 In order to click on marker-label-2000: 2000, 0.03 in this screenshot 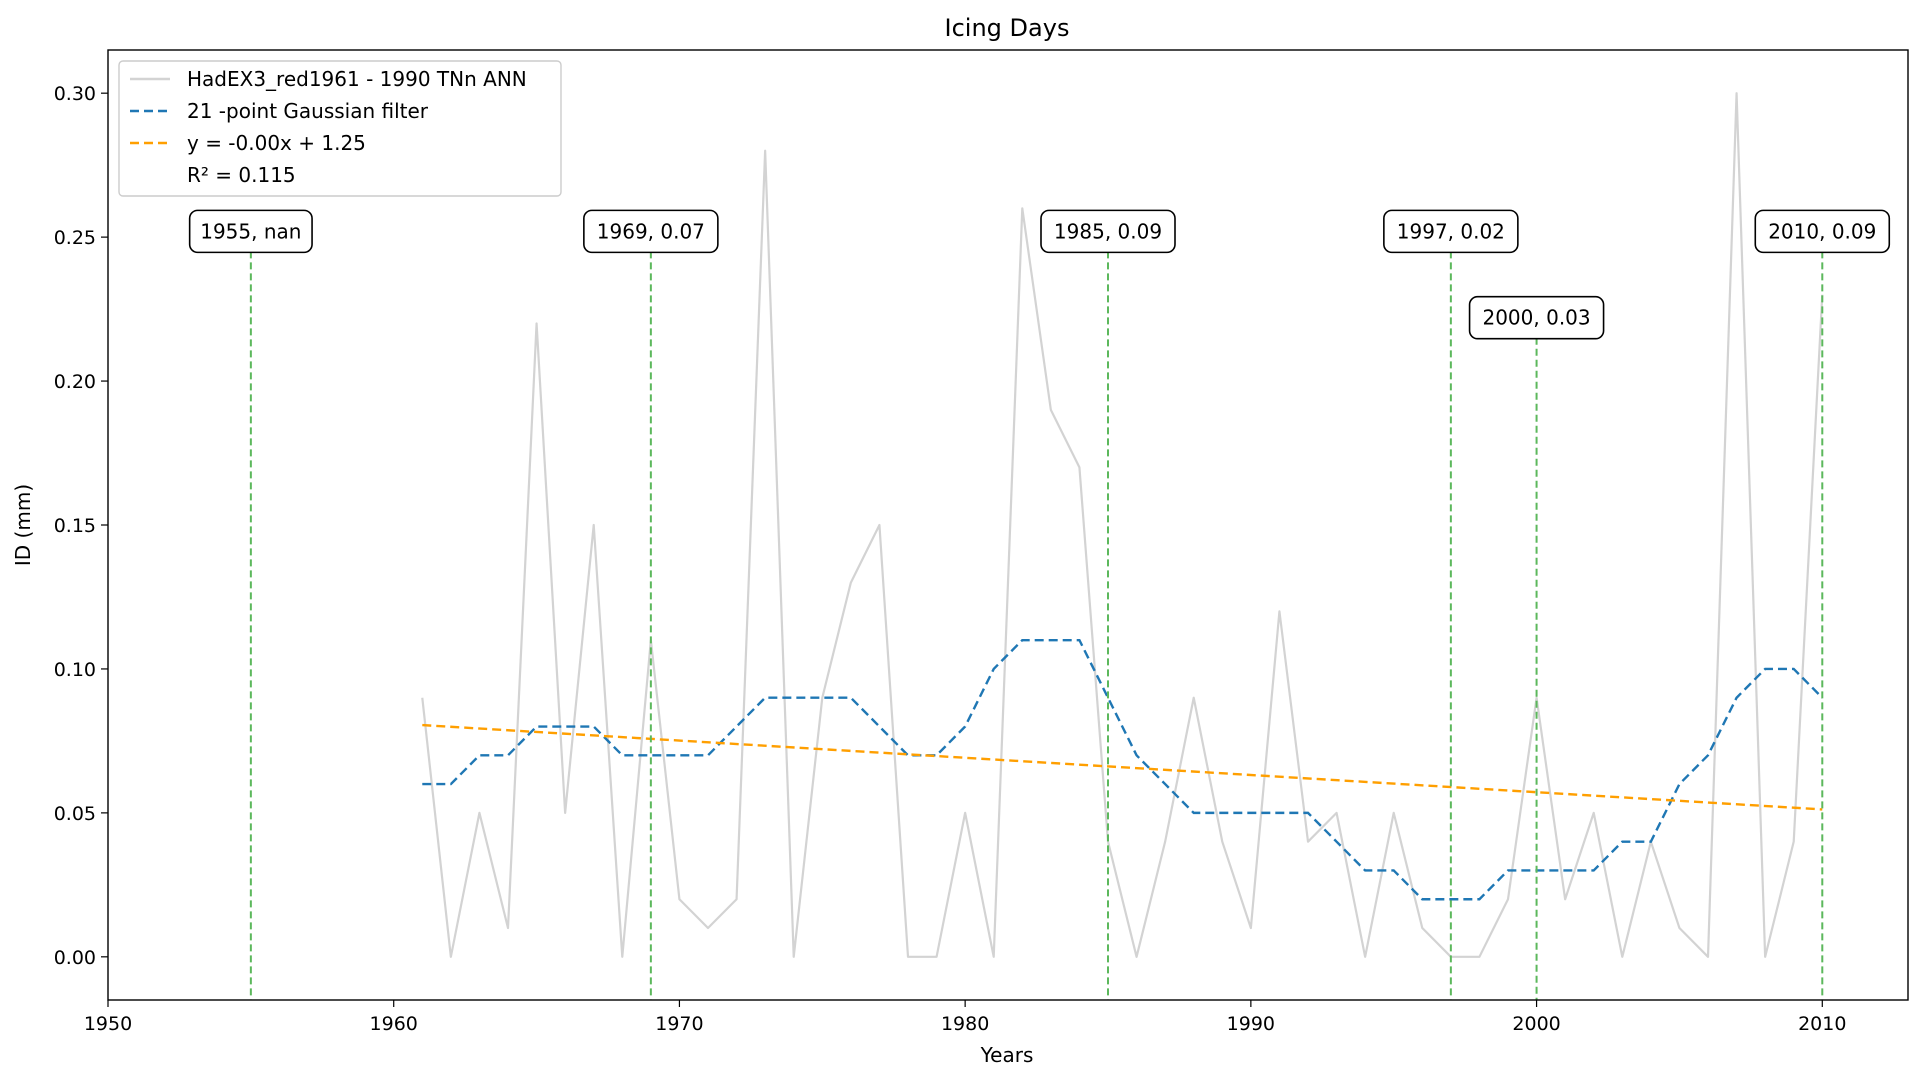, I will do `click(1536, 318)`.